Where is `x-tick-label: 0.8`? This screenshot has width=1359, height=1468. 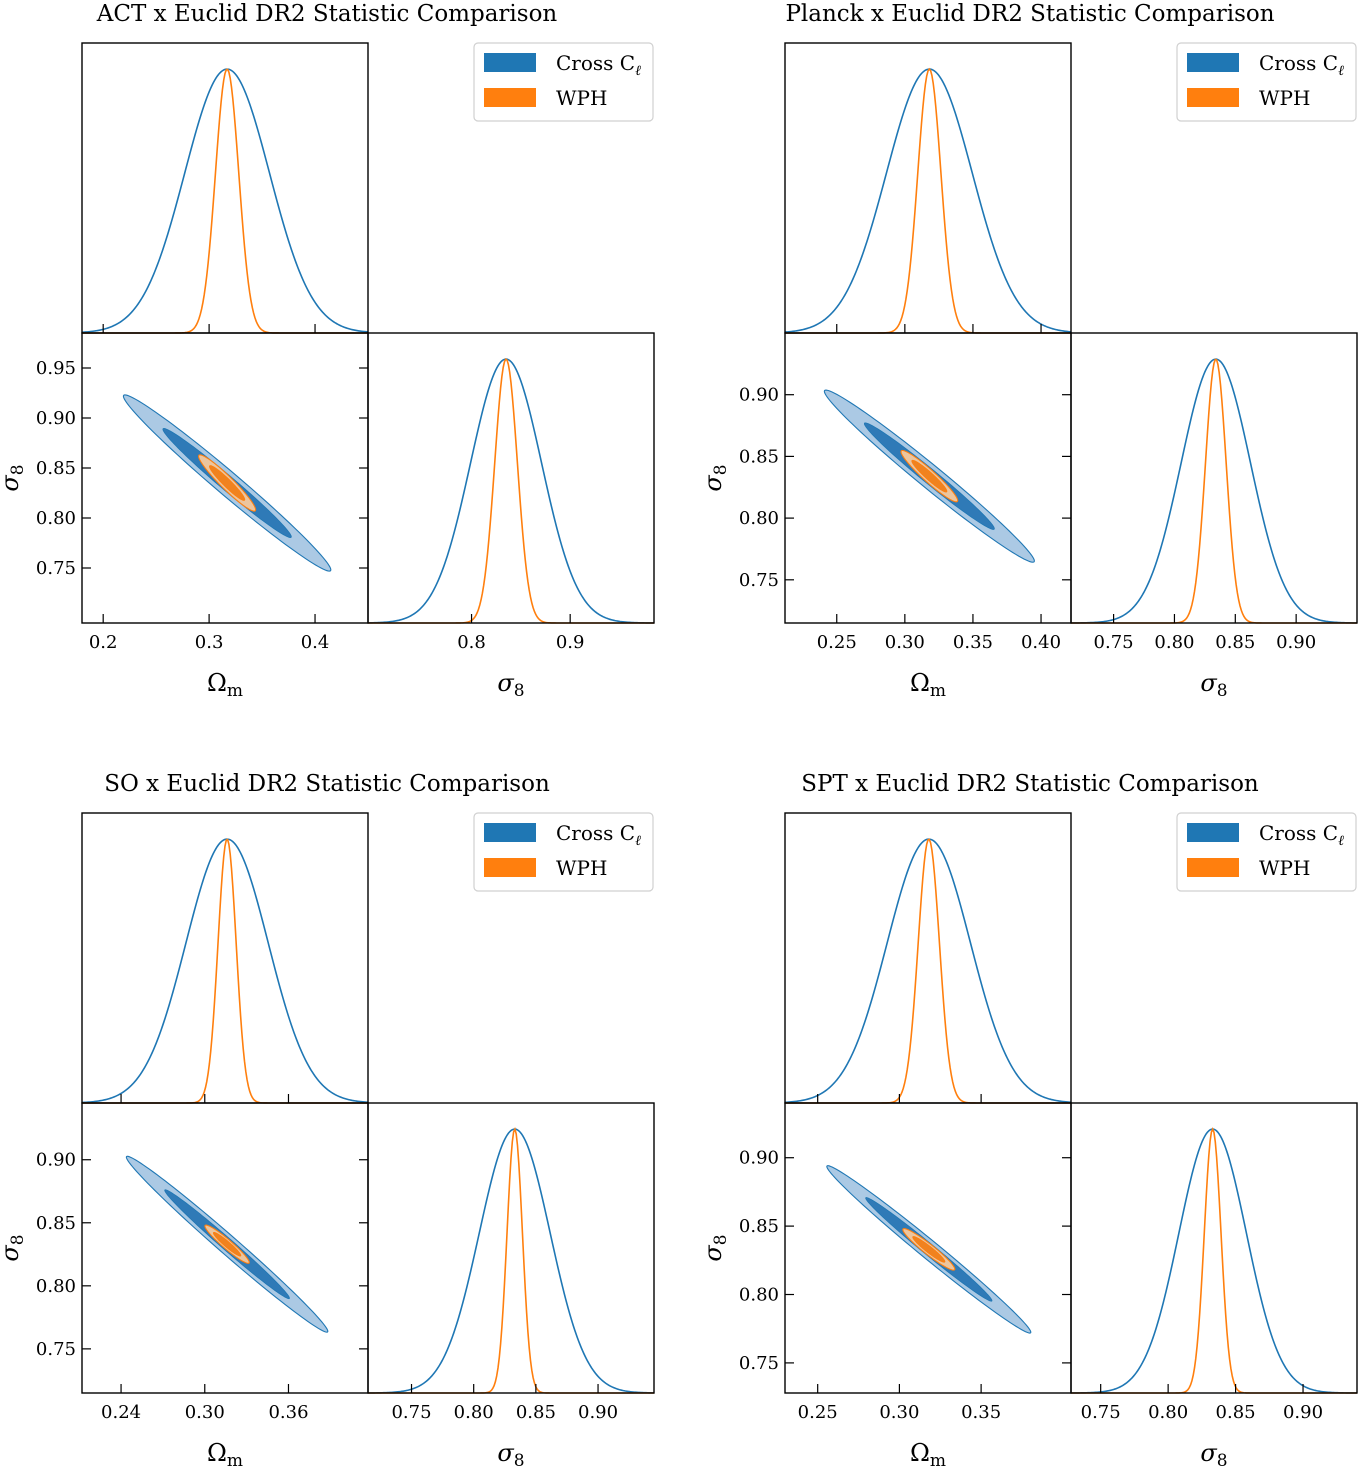 x-tick-label: 0.8 is located at coordinates (471, 642).